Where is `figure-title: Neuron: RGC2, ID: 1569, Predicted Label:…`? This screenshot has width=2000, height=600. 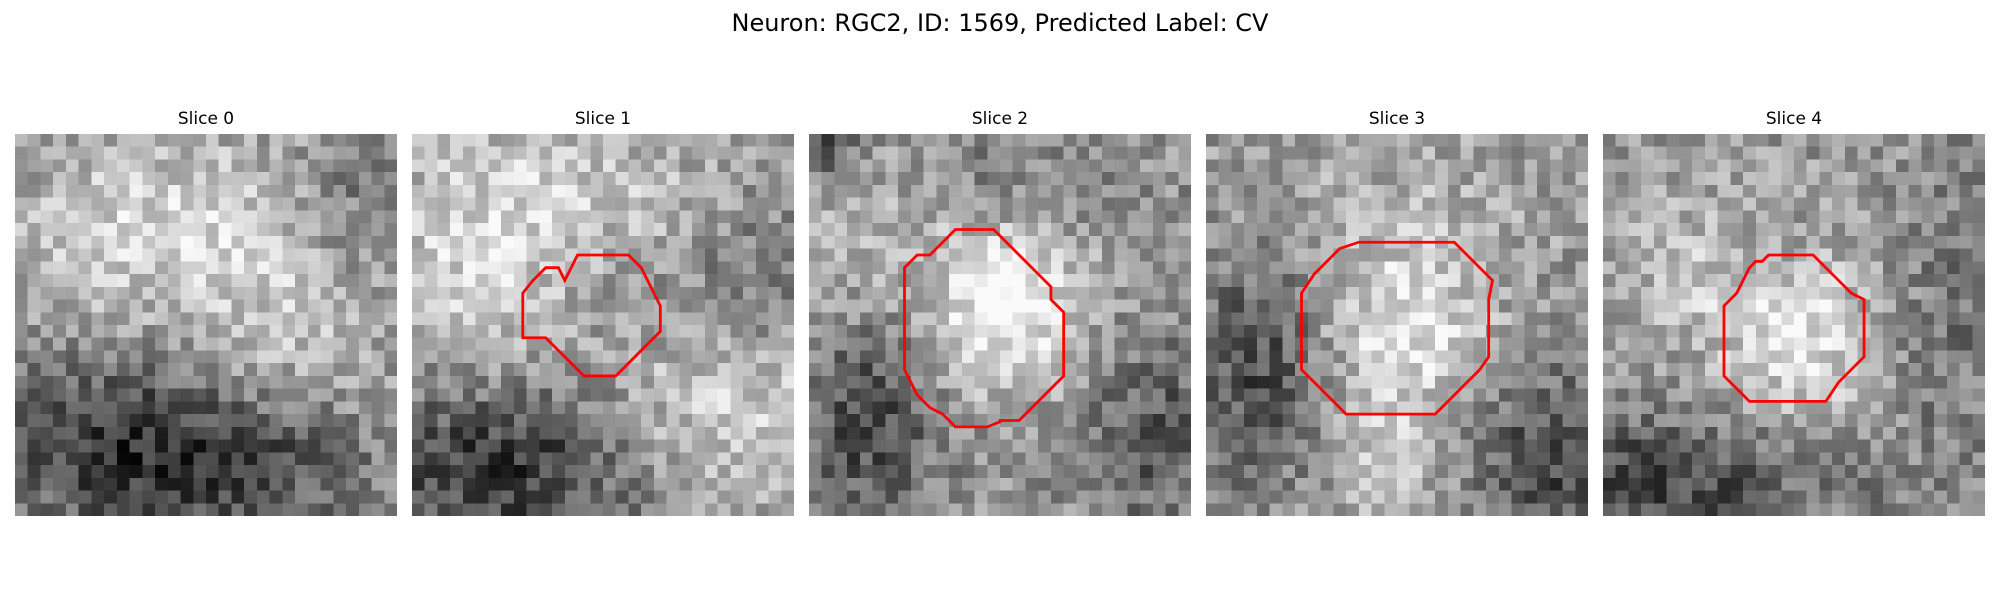
figure-title: Neuron: RGC2, ID: 1569, Predicted Label:… is located at coordinates (1000, 23).